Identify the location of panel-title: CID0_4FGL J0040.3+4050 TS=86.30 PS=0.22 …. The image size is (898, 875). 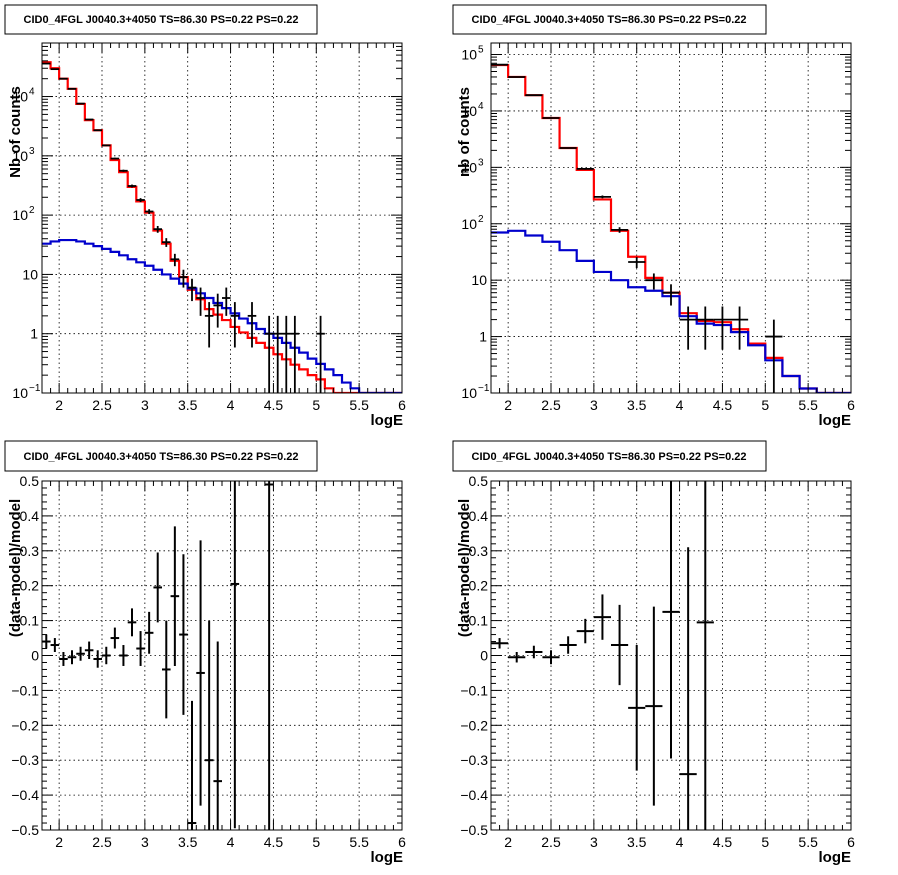
(609, 20).